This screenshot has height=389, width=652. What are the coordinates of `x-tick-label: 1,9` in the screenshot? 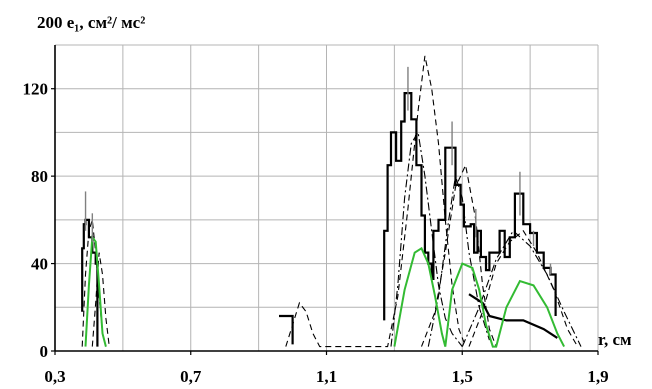 It's located at (597, 376).